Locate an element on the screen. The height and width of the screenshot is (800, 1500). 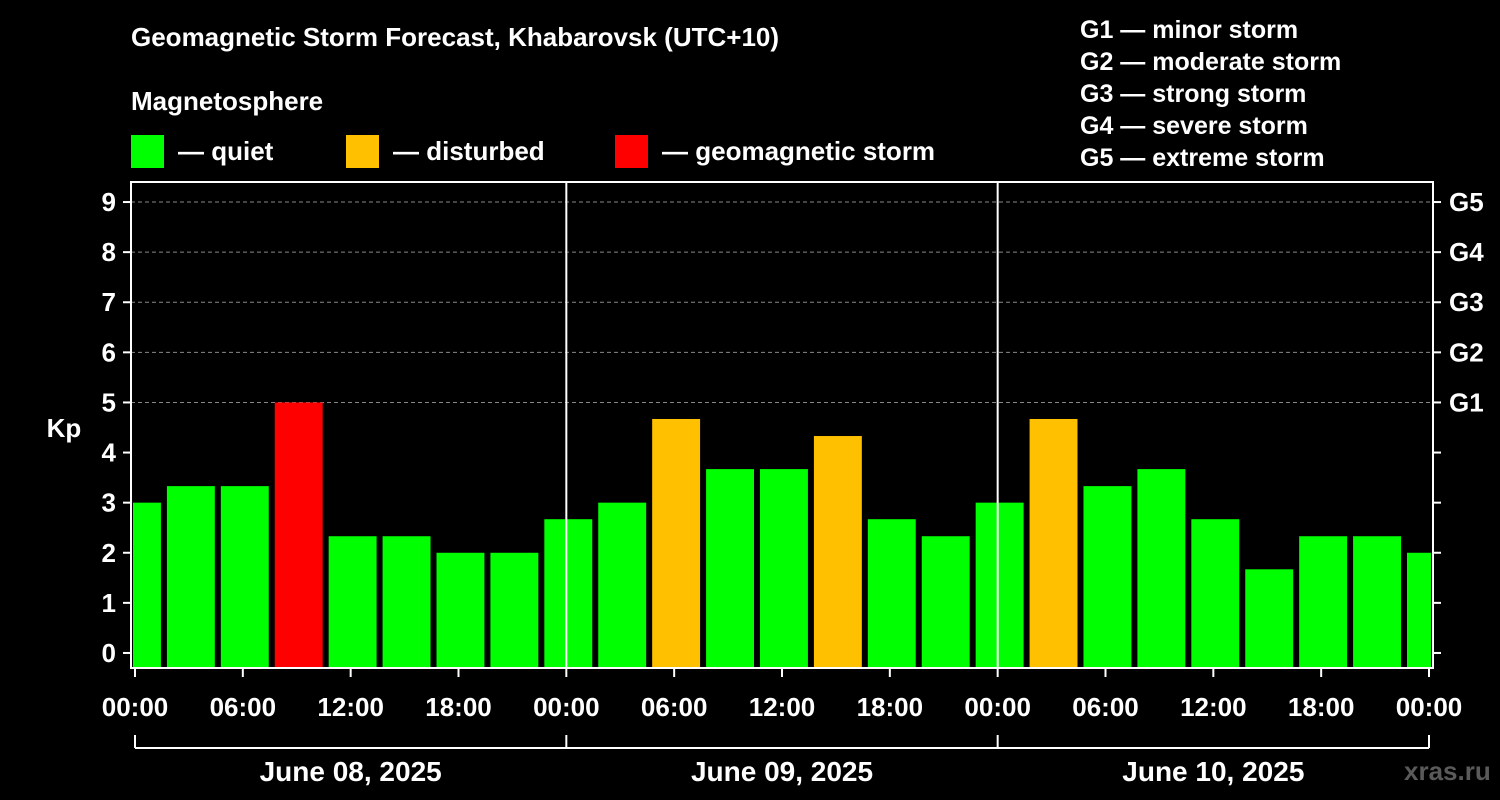
y-tick-label-7: 7 is located at coordinates (109, 302).